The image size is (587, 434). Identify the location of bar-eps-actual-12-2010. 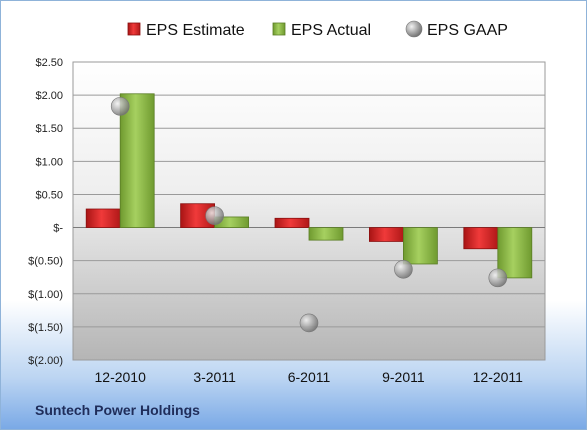
(137, 160).